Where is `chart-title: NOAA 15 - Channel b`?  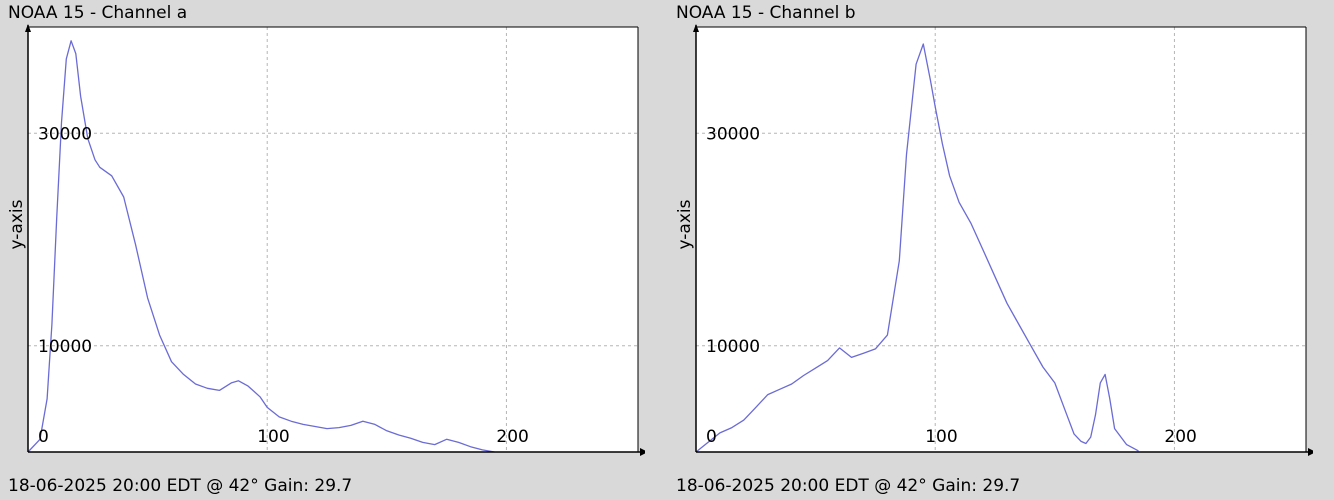
chart-title: NOAA 15 - Channel b is located at coordinates (766, 13).